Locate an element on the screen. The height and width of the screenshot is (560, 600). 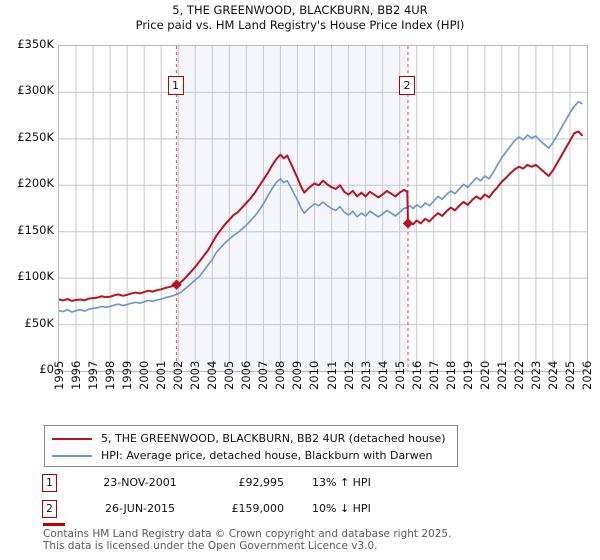
x-axis-tick-label: 2005 is located at coordinates (229, 375).